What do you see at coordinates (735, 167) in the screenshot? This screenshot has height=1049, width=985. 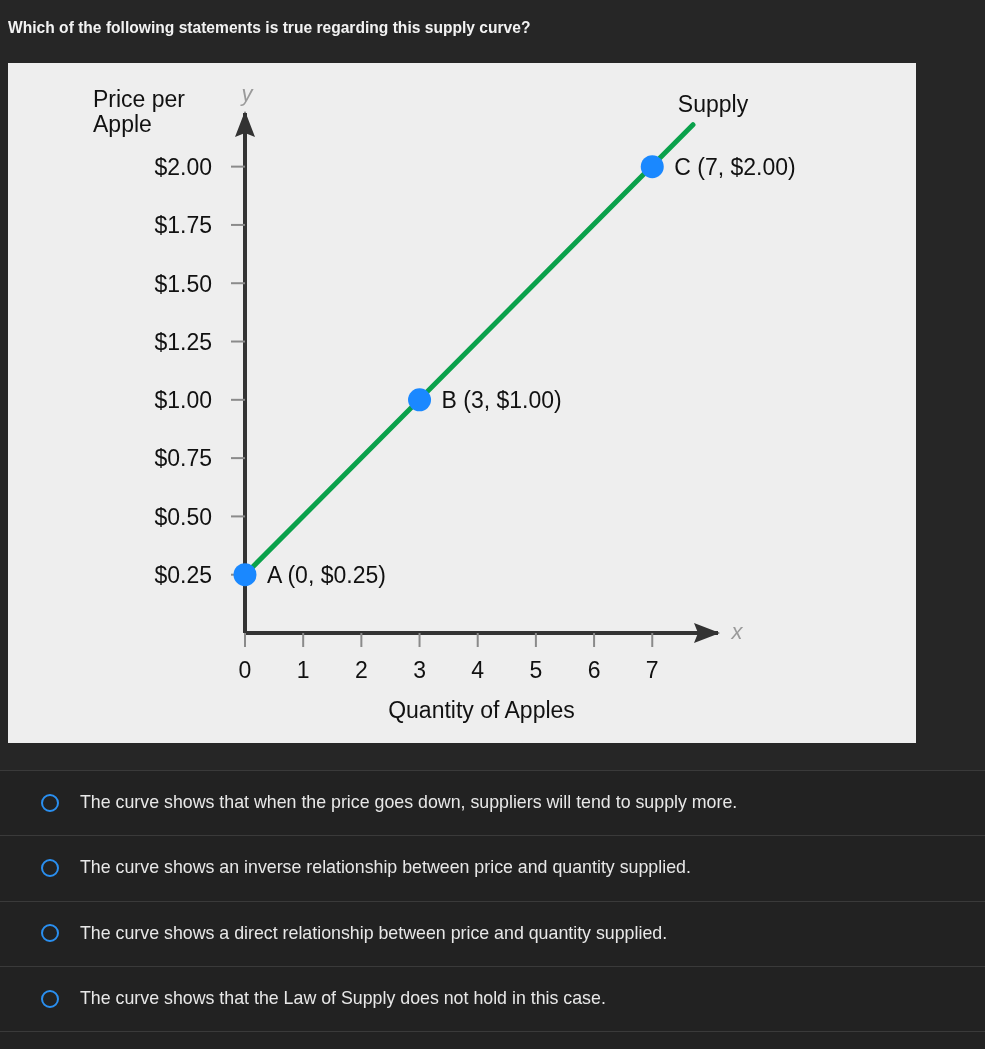 I see `annotation: C (7, $2.00)` at bounding box center [735, 167].